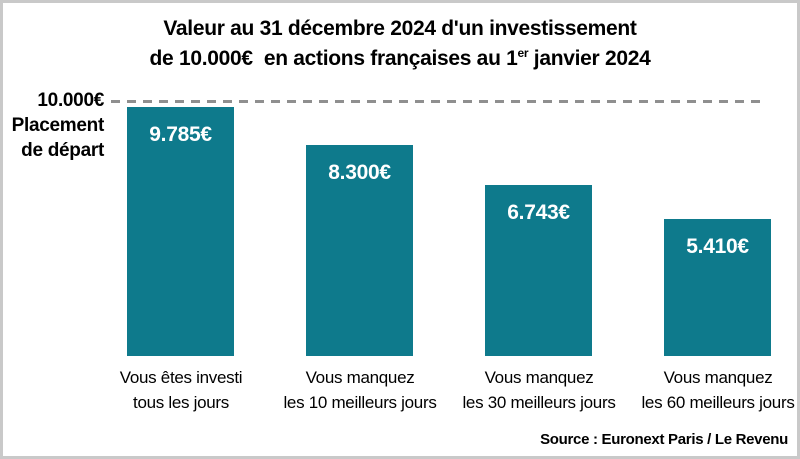 The height and width of the screenshot is (459, 800). What do you see at coordinates (181, 402) in the screenshot?
I see `category-label-line2: tous les jours` at bounding box center [181, 402].